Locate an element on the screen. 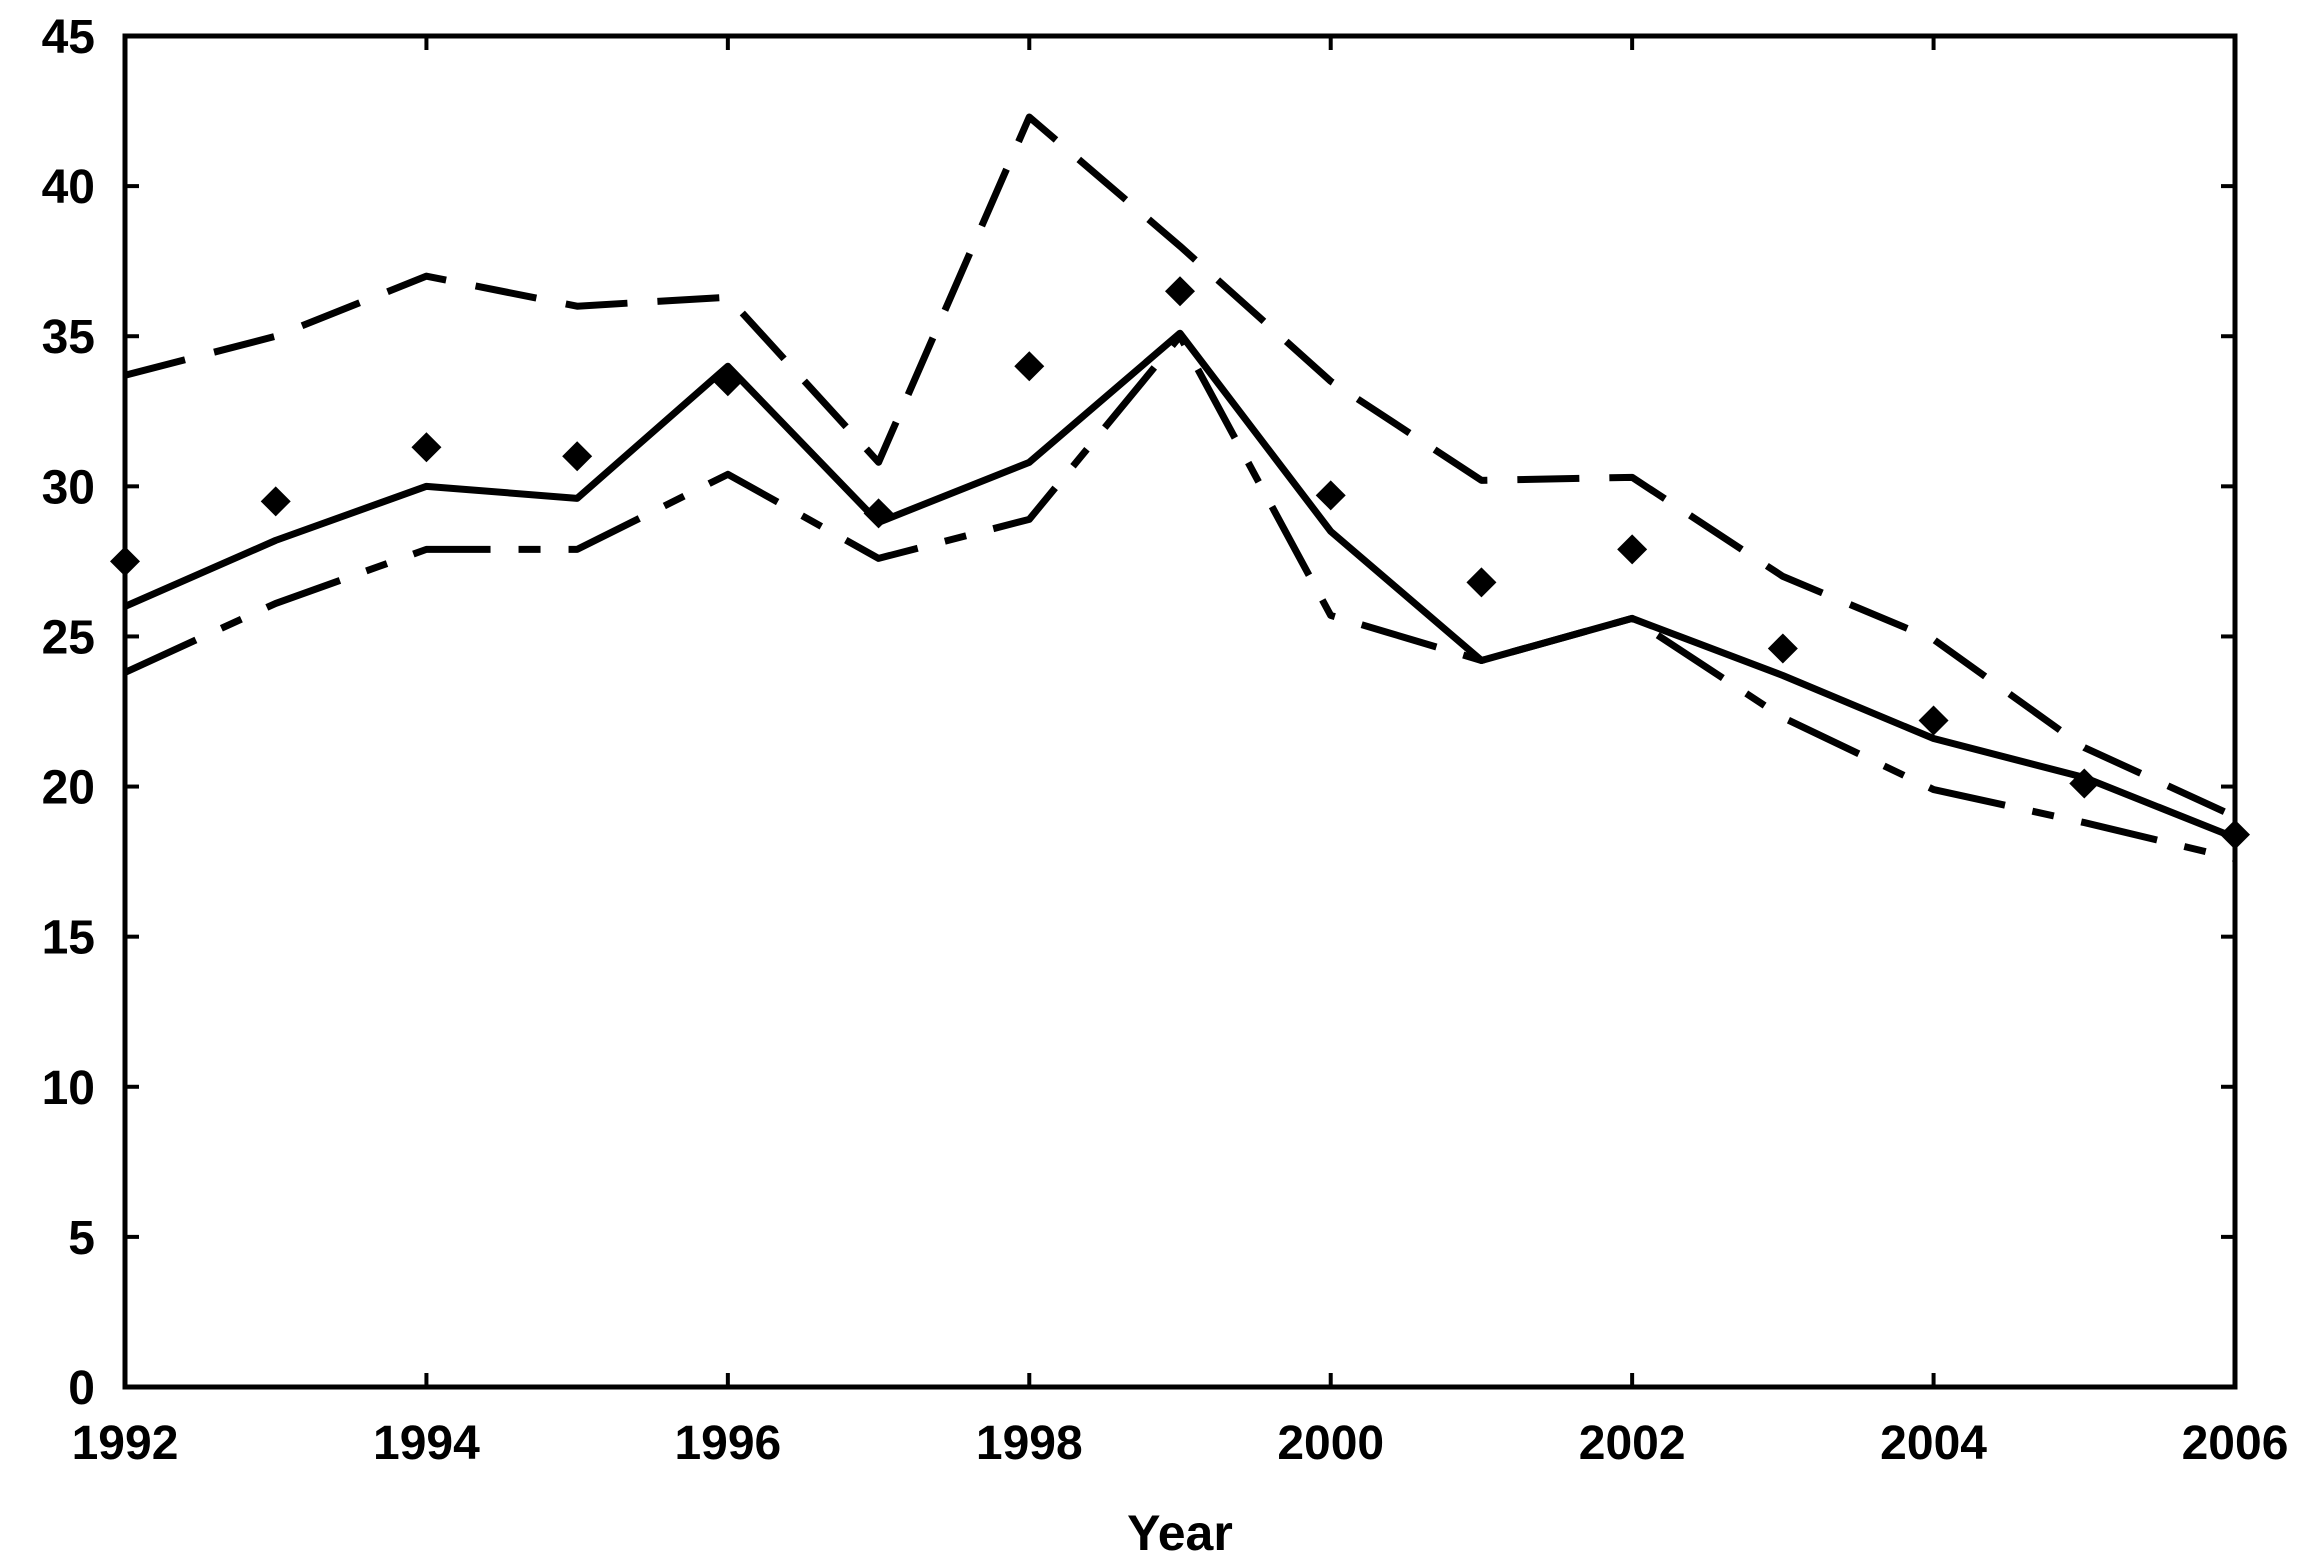 This screenshot has height=1566, width=2302. y-tick-label: 5 is located at coordinates (81, 1238).